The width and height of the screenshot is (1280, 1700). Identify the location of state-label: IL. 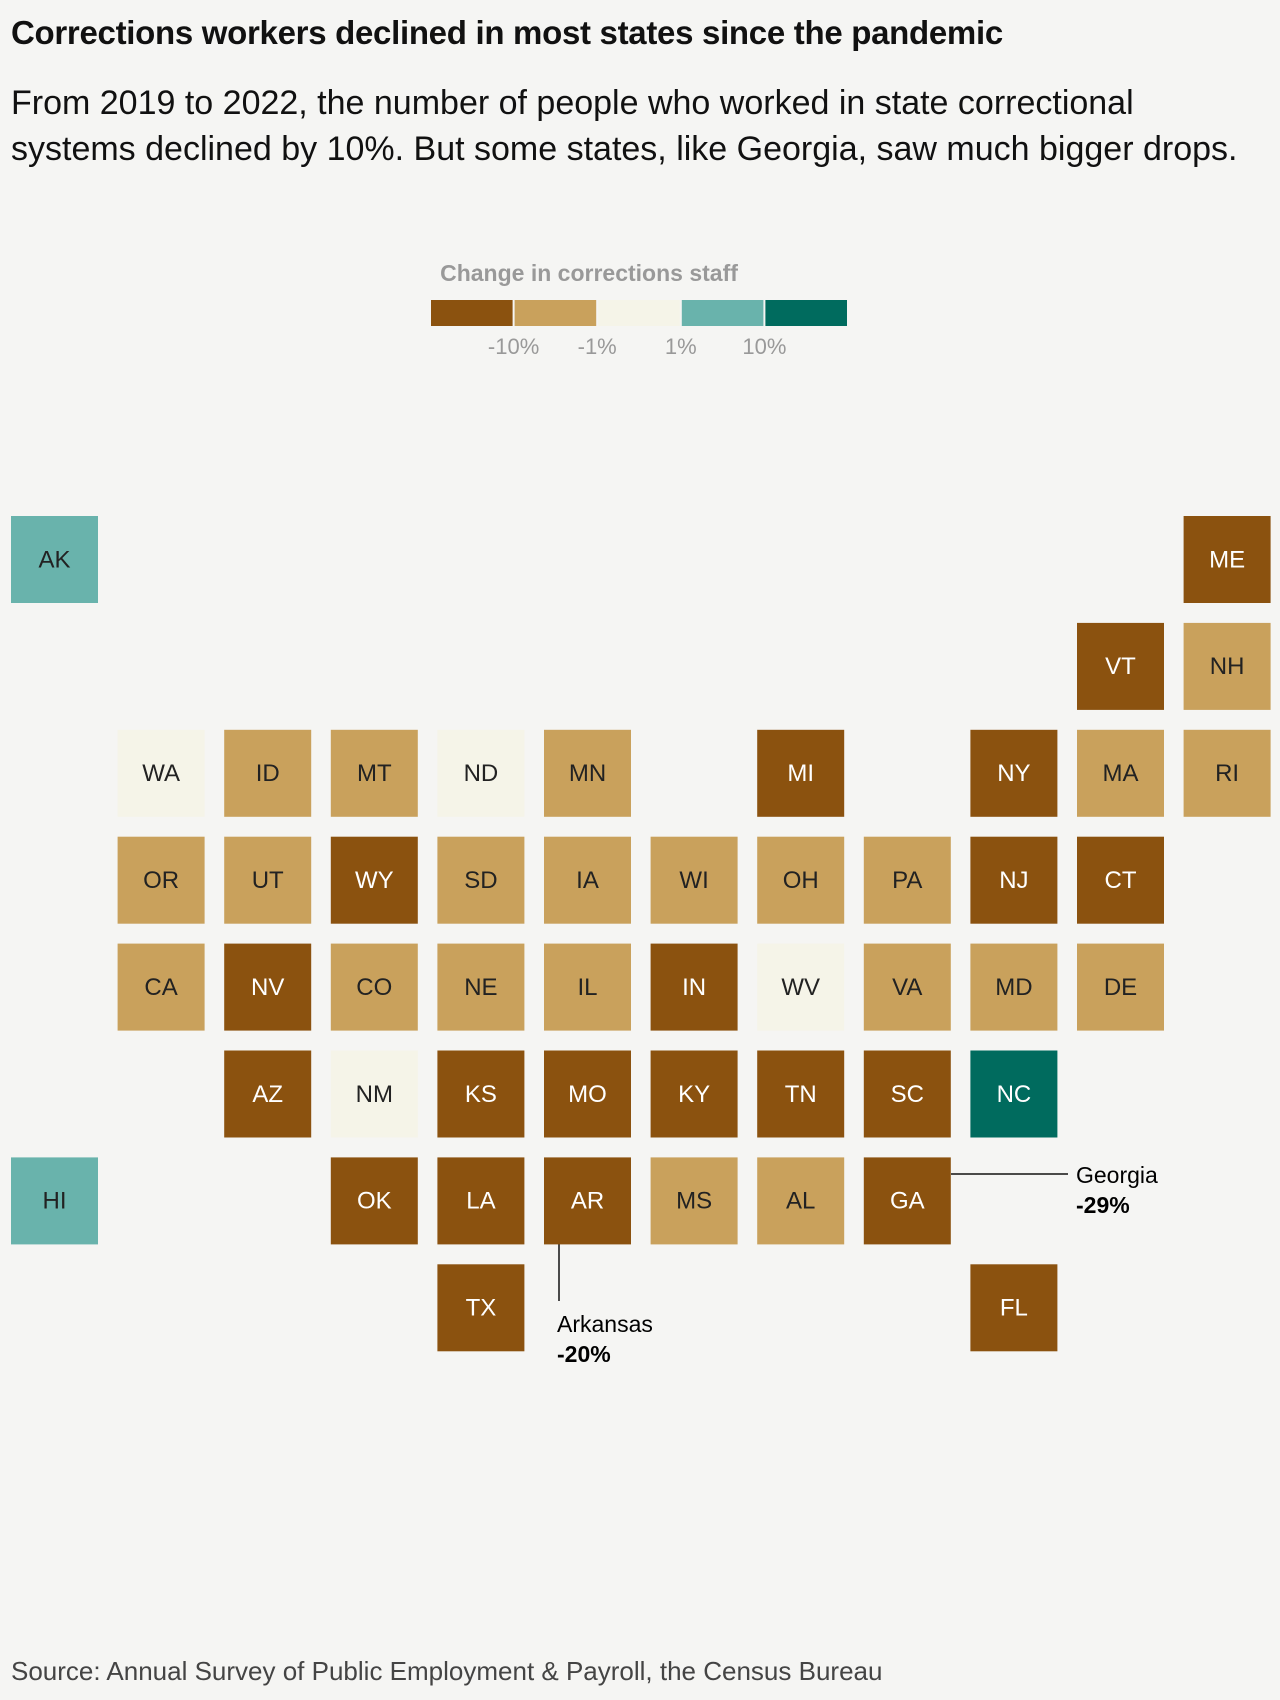
(587, 987).